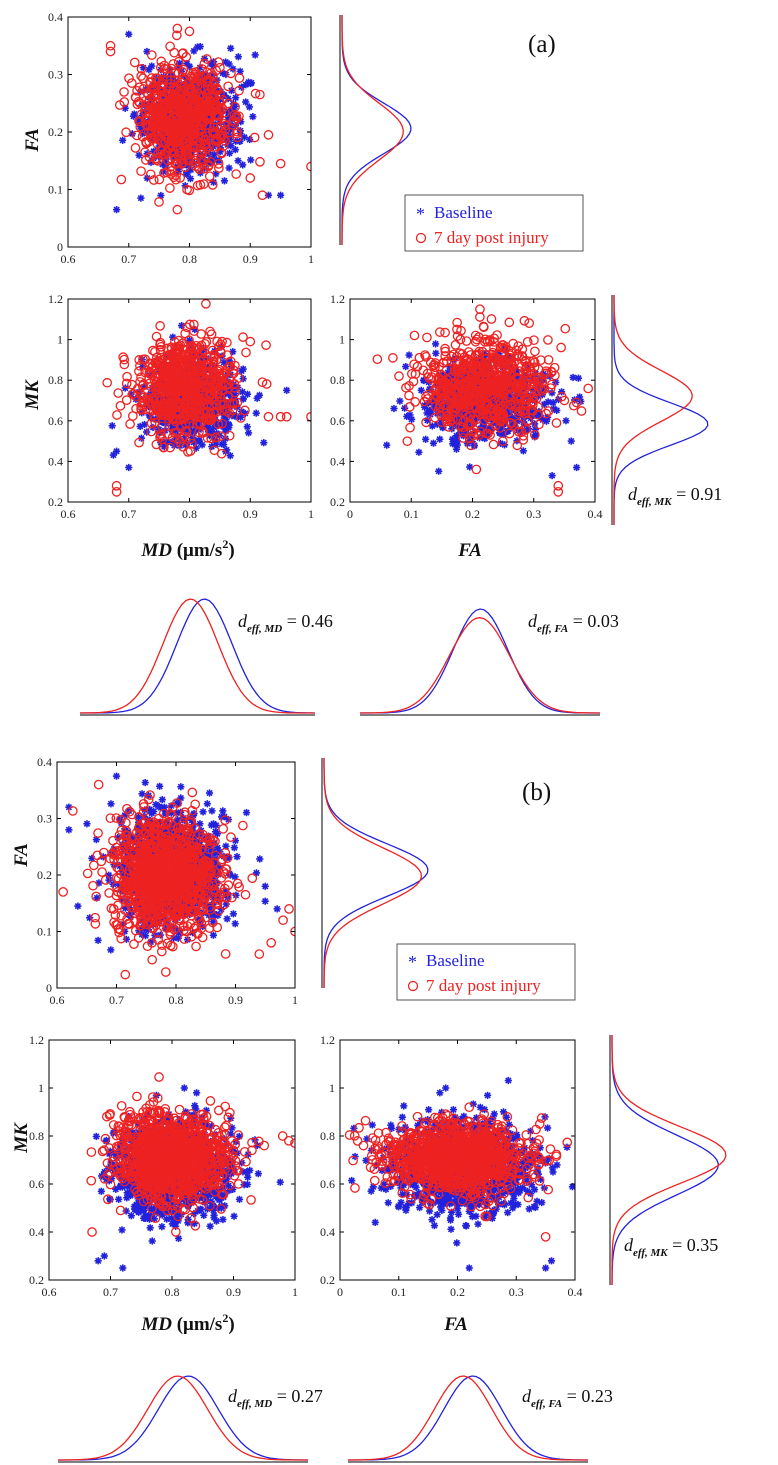 This screenshot has width=778, height=1465. Describe the element at coordinates (55, 421) in the screenshot. I see `y-tick-label: 0.6` at that location.